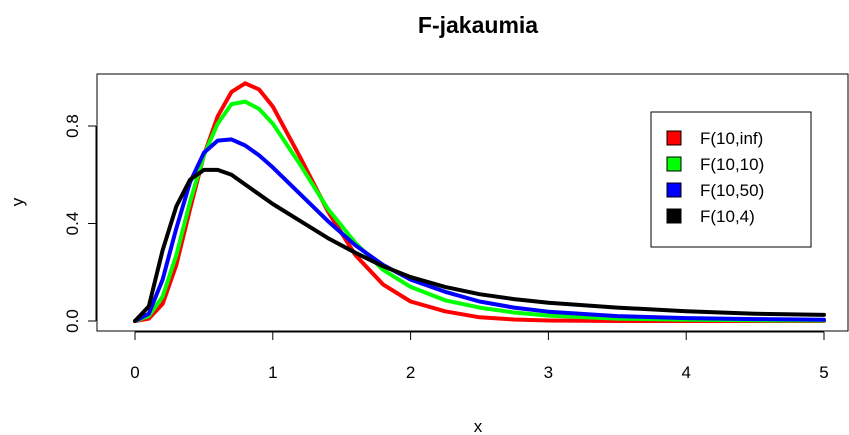 This screenshot has width=849, height=435. I want to click on y-axis: 0.0 0.4 0.8, so click(80, 223).